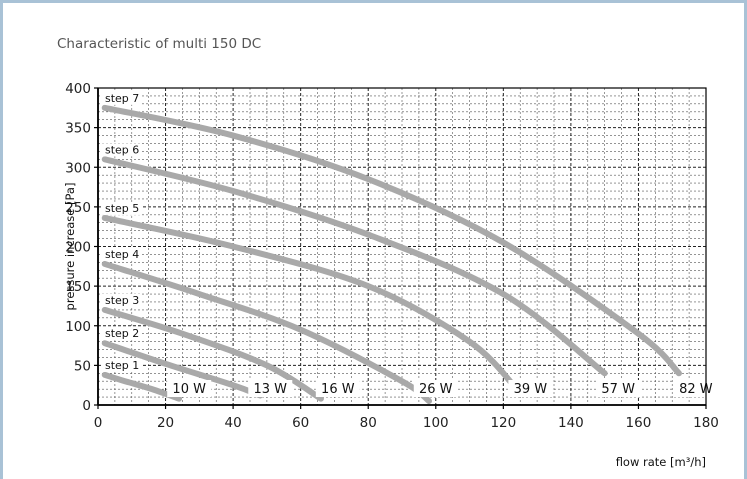 The width and height of the screenshot is (747, 479). What do you see at coordinates (159, 44) in the screenshot?
I see `chart-title: Characteristic of multi 150 DC` at bounding box center [159, 44].